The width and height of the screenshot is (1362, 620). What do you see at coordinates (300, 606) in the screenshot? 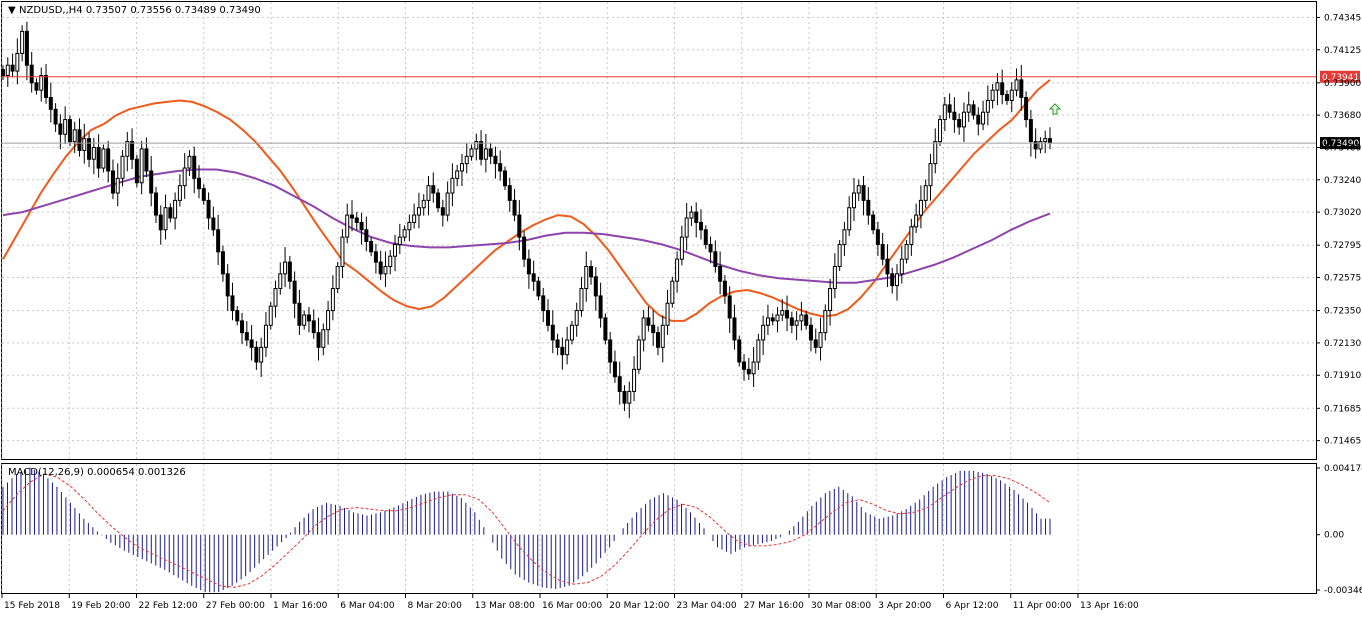
I see `time-tick-label: 1 Mar 16:00` at bounding box center [300, 606].